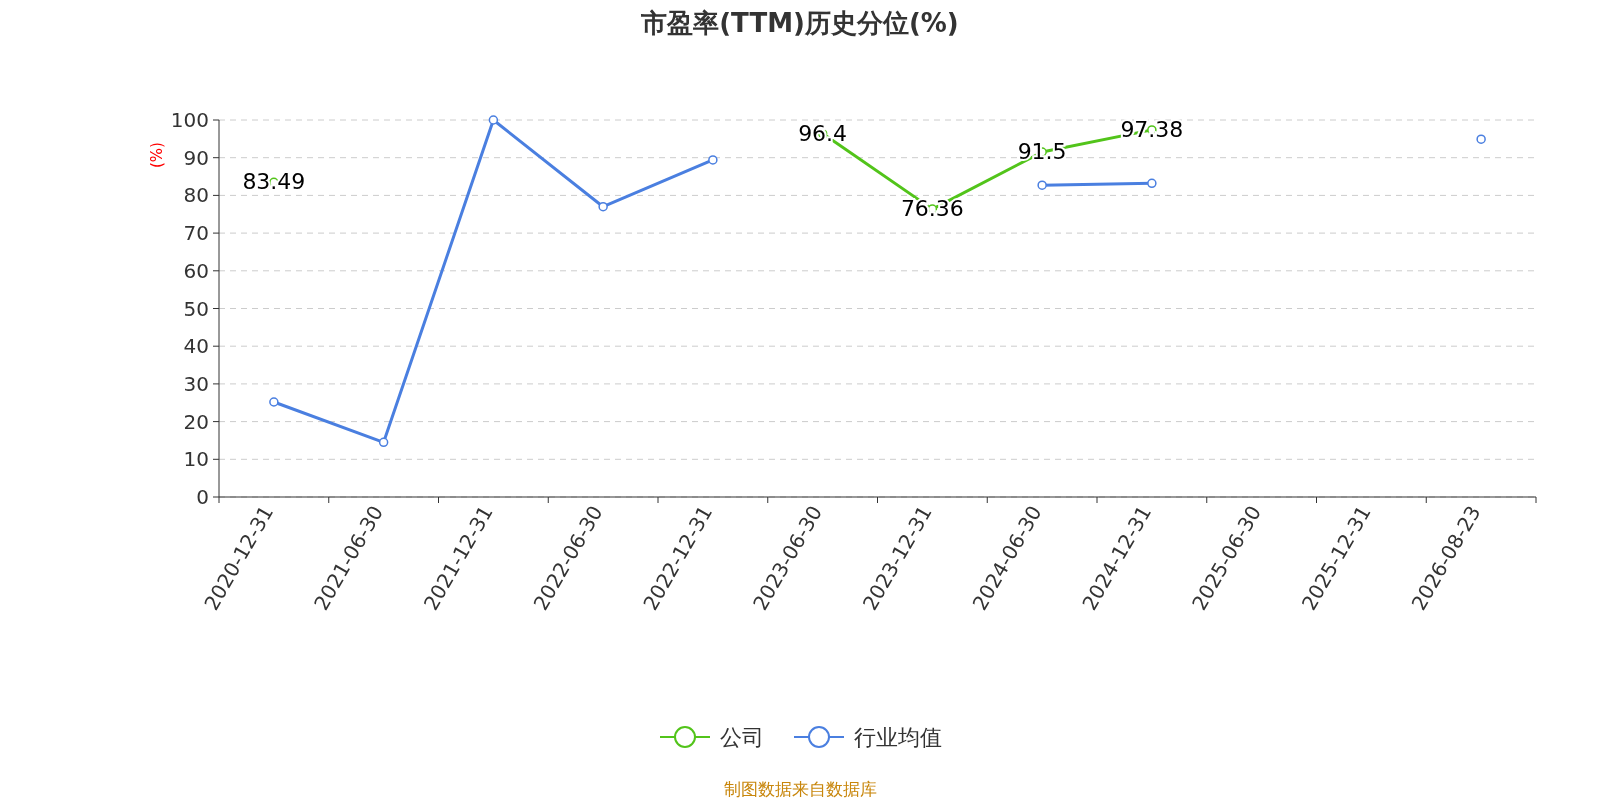  Describe the element at coordinates (898, 737) in the screenshot. I see `legend-label: 行业均值` at that location.